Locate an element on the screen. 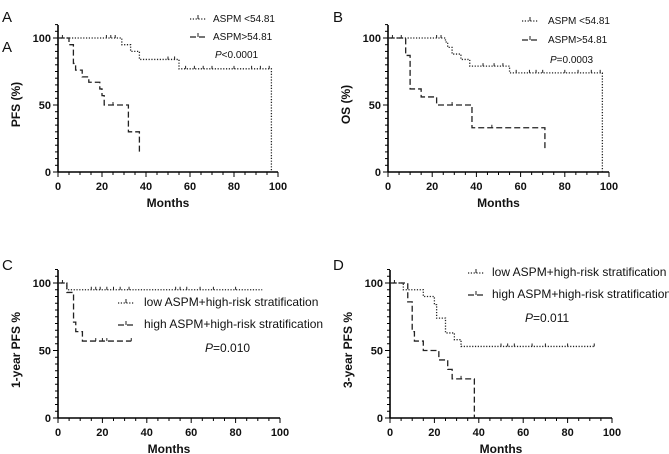  p-value: P<0.0001 is located at coordinates (237, 55).